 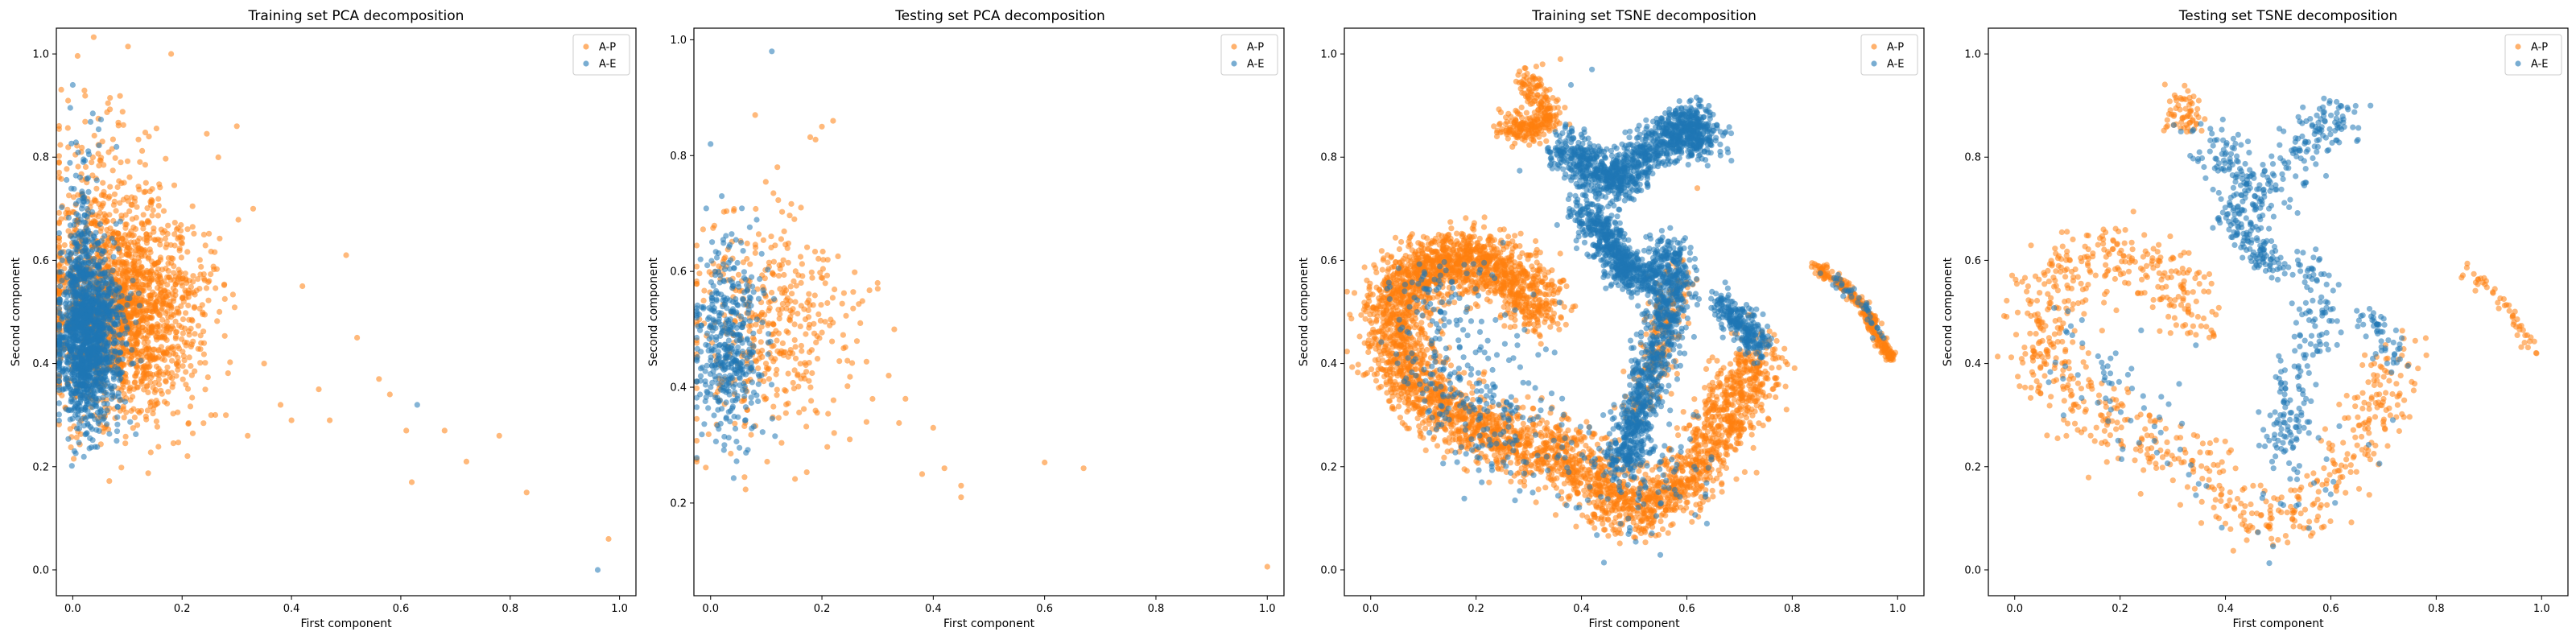 What do you see at coordinates (1044, 609) in the screenshot?
I see `x-tick-label: 0.6` at bounding box center [1044, 609].